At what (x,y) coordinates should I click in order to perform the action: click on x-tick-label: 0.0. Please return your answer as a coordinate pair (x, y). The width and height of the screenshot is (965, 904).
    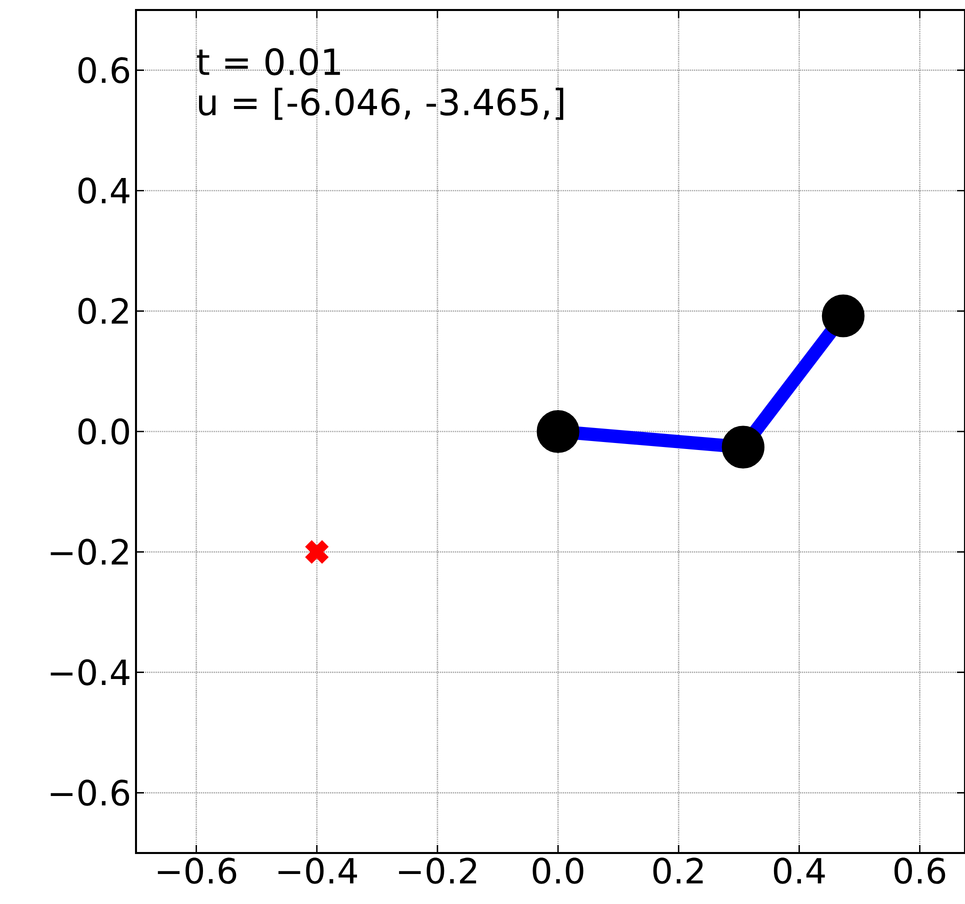
    Looking at the image, I should click on (558, 871).